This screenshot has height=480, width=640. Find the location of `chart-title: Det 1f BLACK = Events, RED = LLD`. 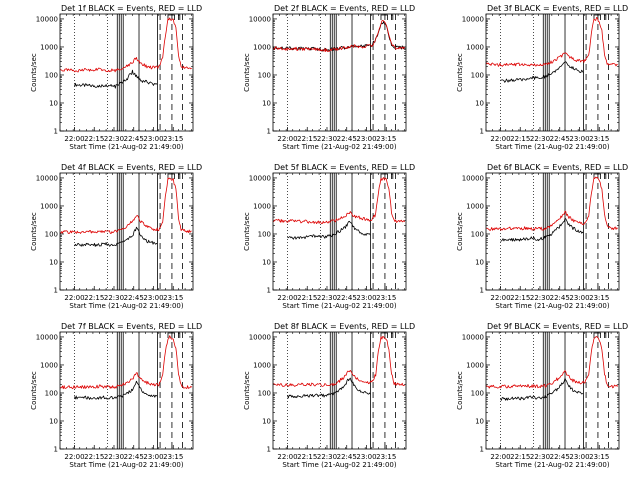

chart-title: Det 1f BLACK = Events, RED = LLD is located at coordinates (131, 8).